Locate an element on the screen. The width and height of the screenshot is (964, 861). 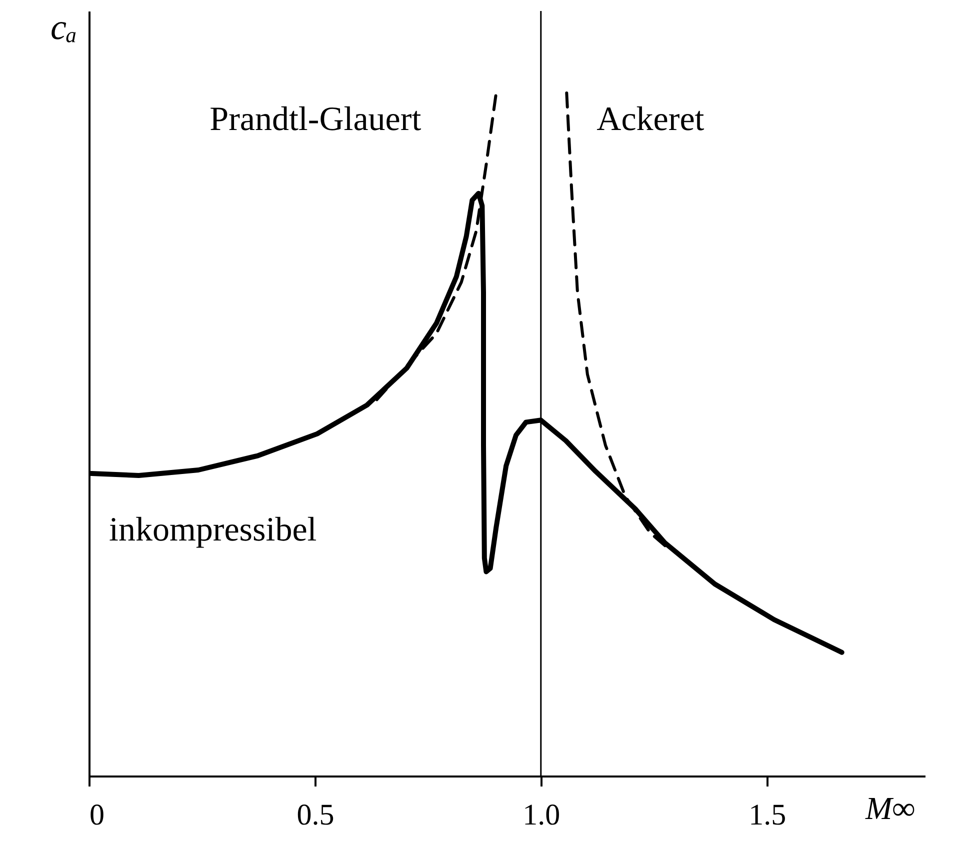
x-tick-label: 0 is located at coordinates (97, 815).